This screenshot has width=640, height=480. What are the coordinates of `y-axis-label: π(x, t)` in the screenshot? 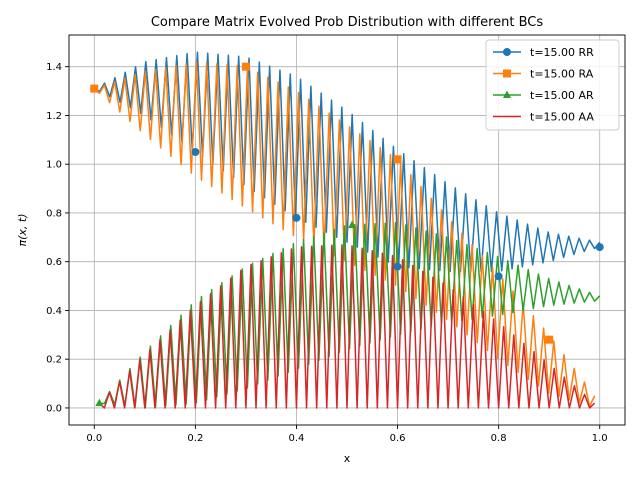 It's located at (22, 229).